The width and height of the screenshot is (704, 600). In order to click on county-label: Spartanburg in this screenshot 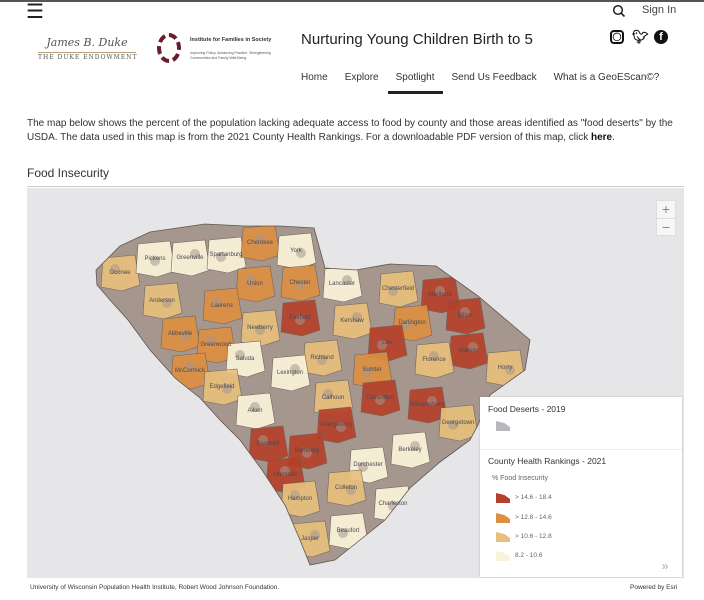, I will do `click(225, 255)`.